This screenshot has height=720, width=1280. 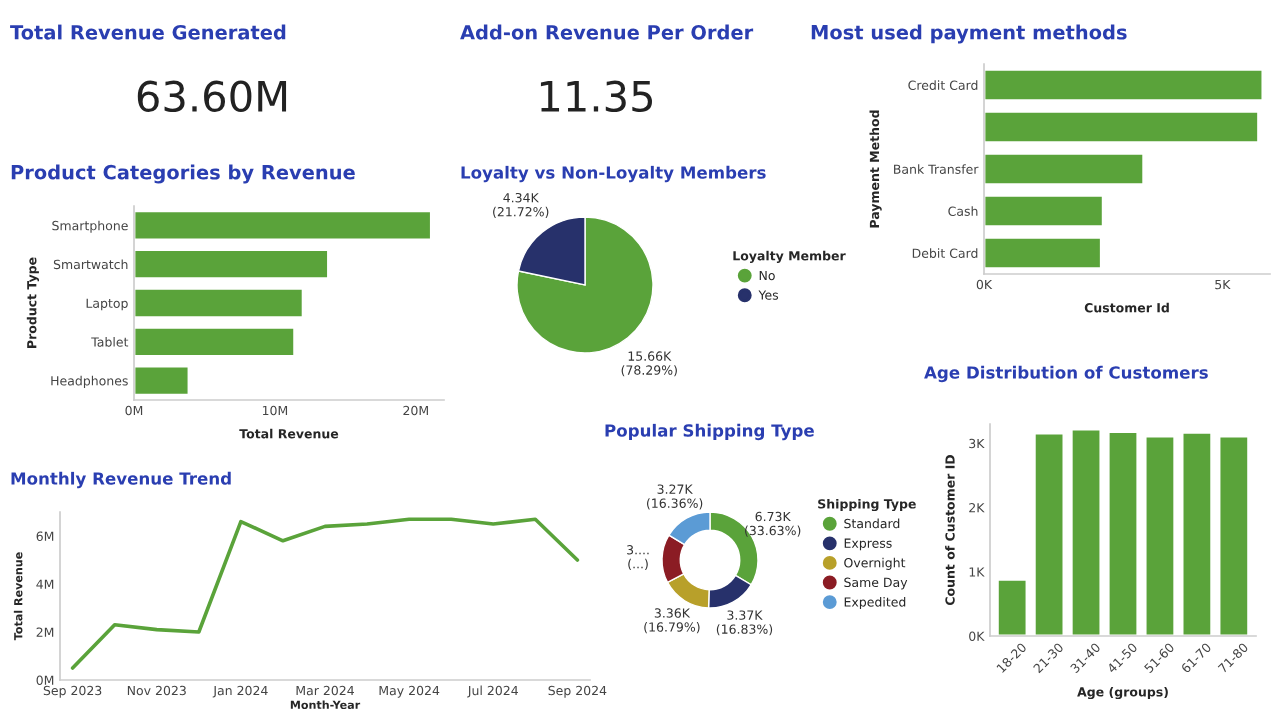 What do you see at coordinates (969, 34) in the screenshot?
I see `chart-title: Most used payment methods` at bounding box center [969, 34].